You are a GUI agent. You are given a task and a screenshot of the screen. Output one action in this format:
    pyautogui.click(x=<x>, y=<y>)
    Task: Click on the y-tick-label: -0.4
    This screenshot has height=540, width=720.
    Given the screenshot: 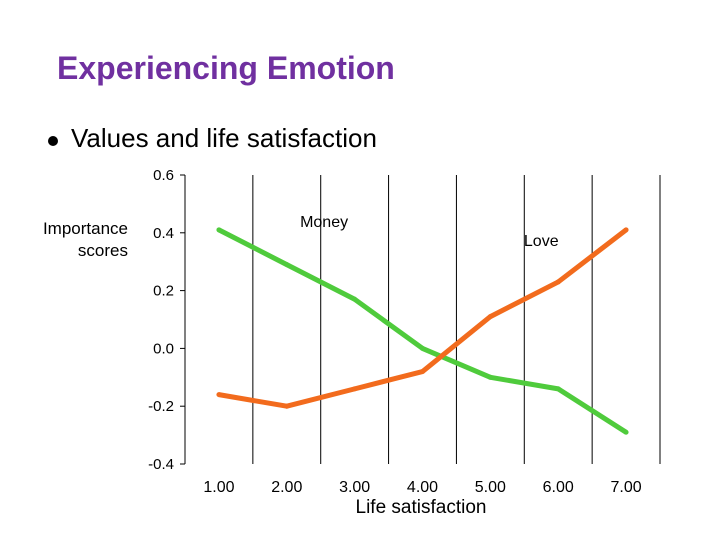 What is the action you would take?
    pyautogui.click(x=161, y=464)
    